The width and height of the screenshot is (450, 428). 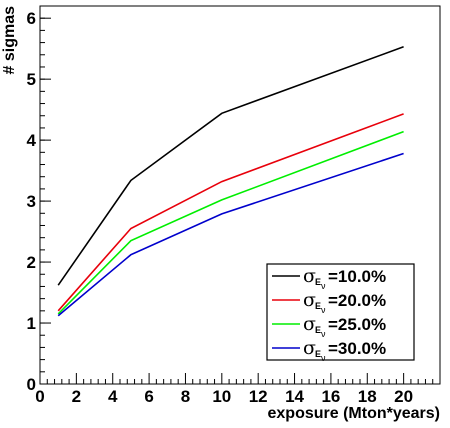 I want to click on x-tick-label: 18, so click(x=367, y=396).